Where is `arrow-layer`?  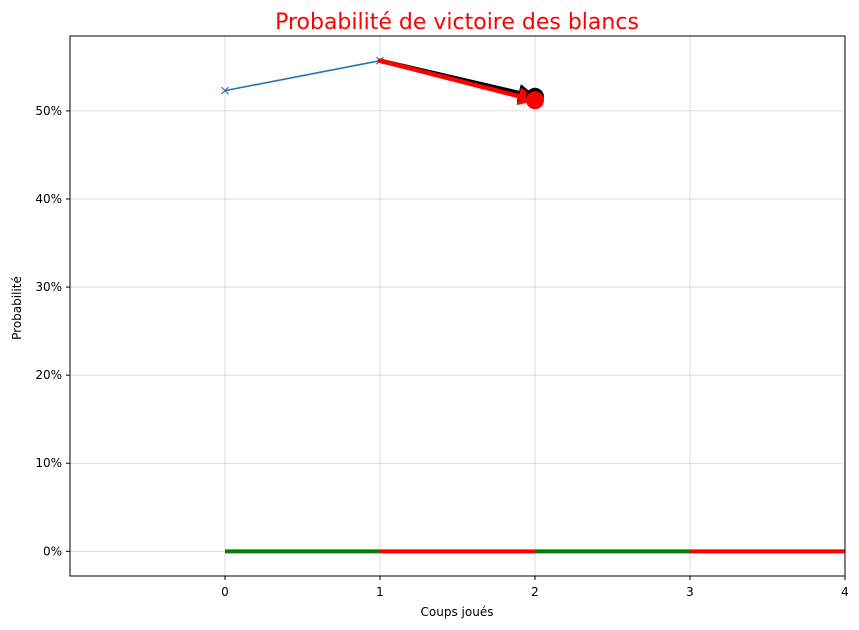
arrow-layer is located at coordinates (460, 84).